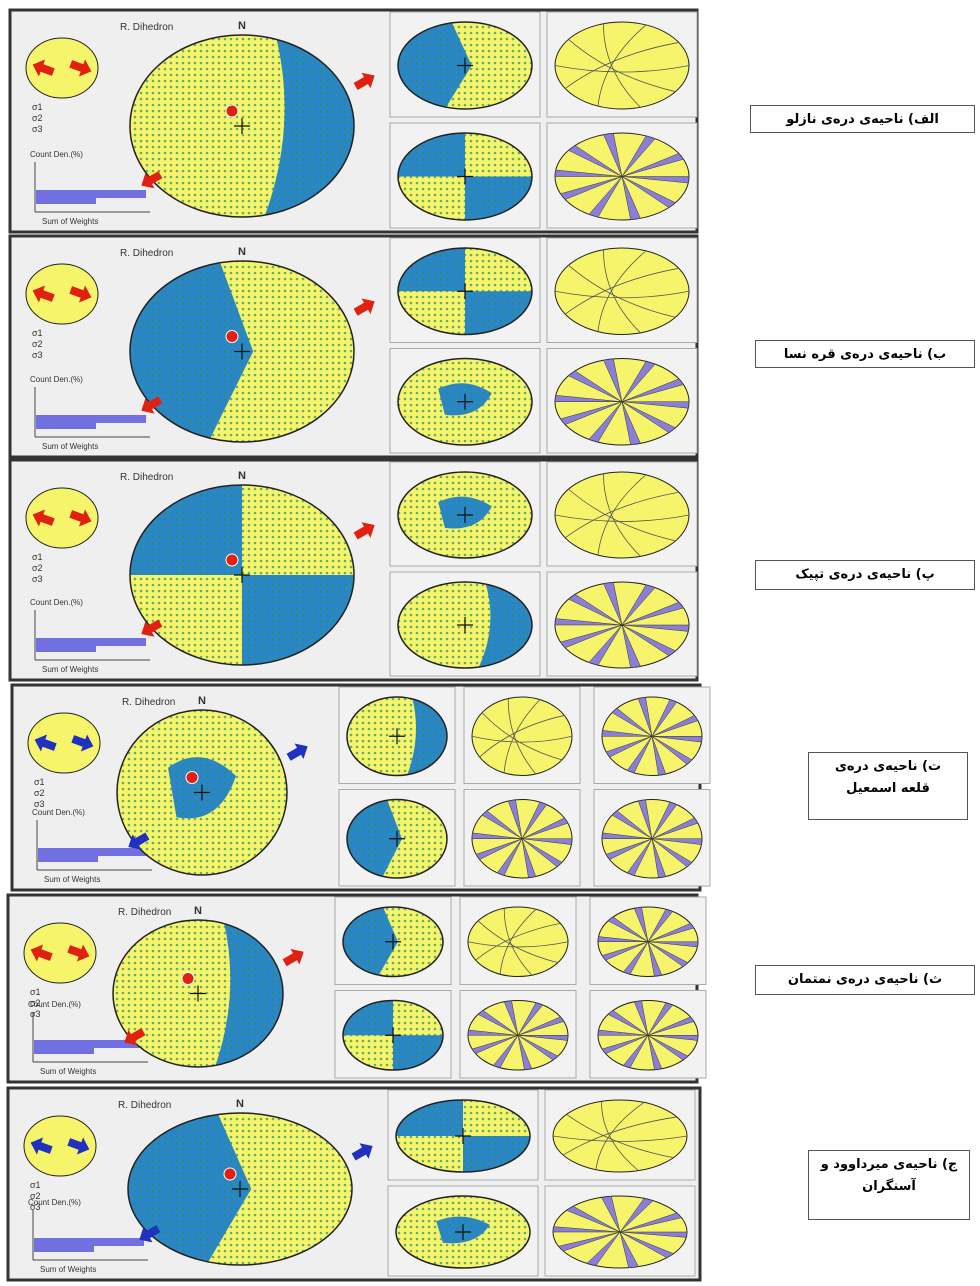 This screenshot has height=1286, width=980. I want to click on caption: ث) ناحیه‌ی دره‌ی نمتمان, so click(865, 980).